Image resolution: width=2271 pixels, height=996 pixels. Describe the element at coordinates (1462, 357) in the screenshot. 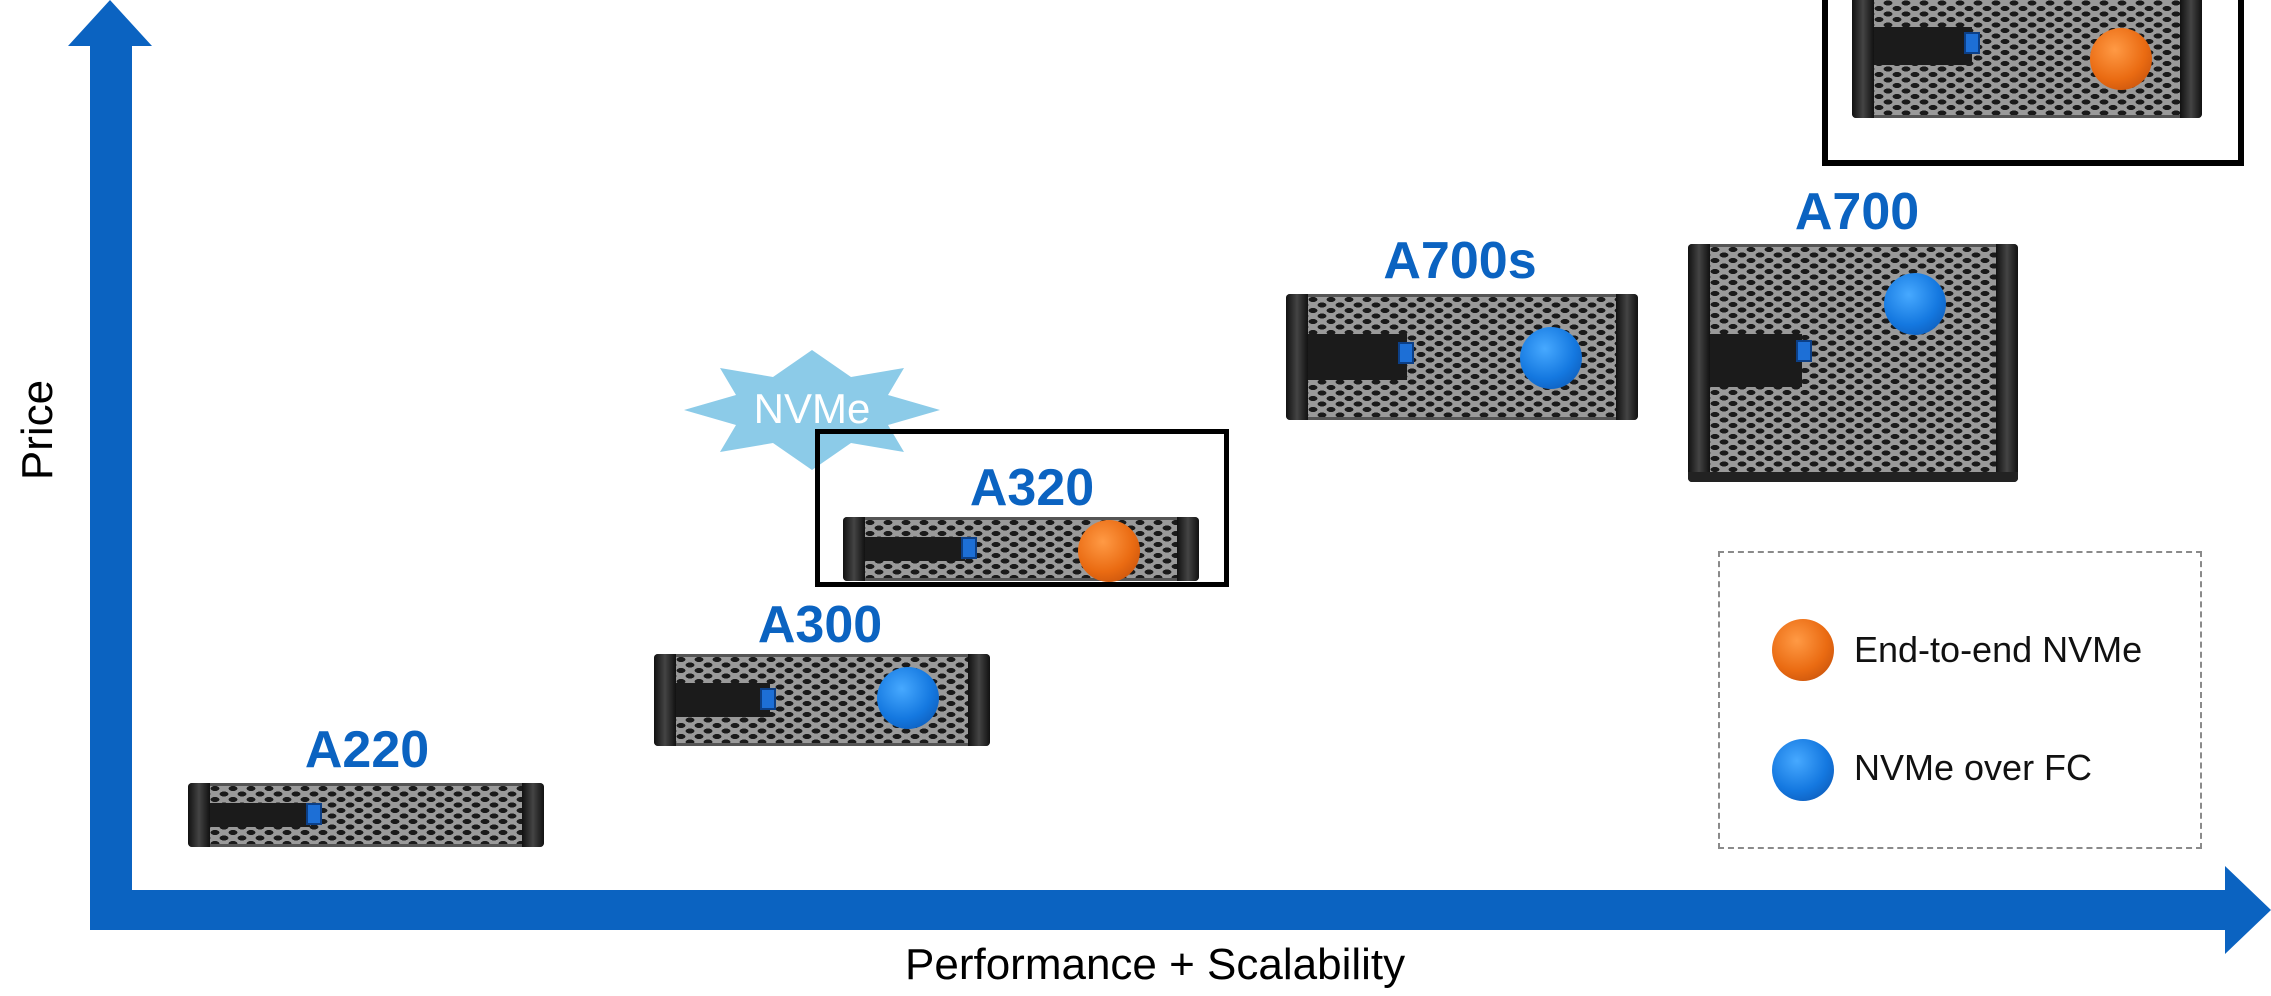

I see `model-image-a700s` at that location.